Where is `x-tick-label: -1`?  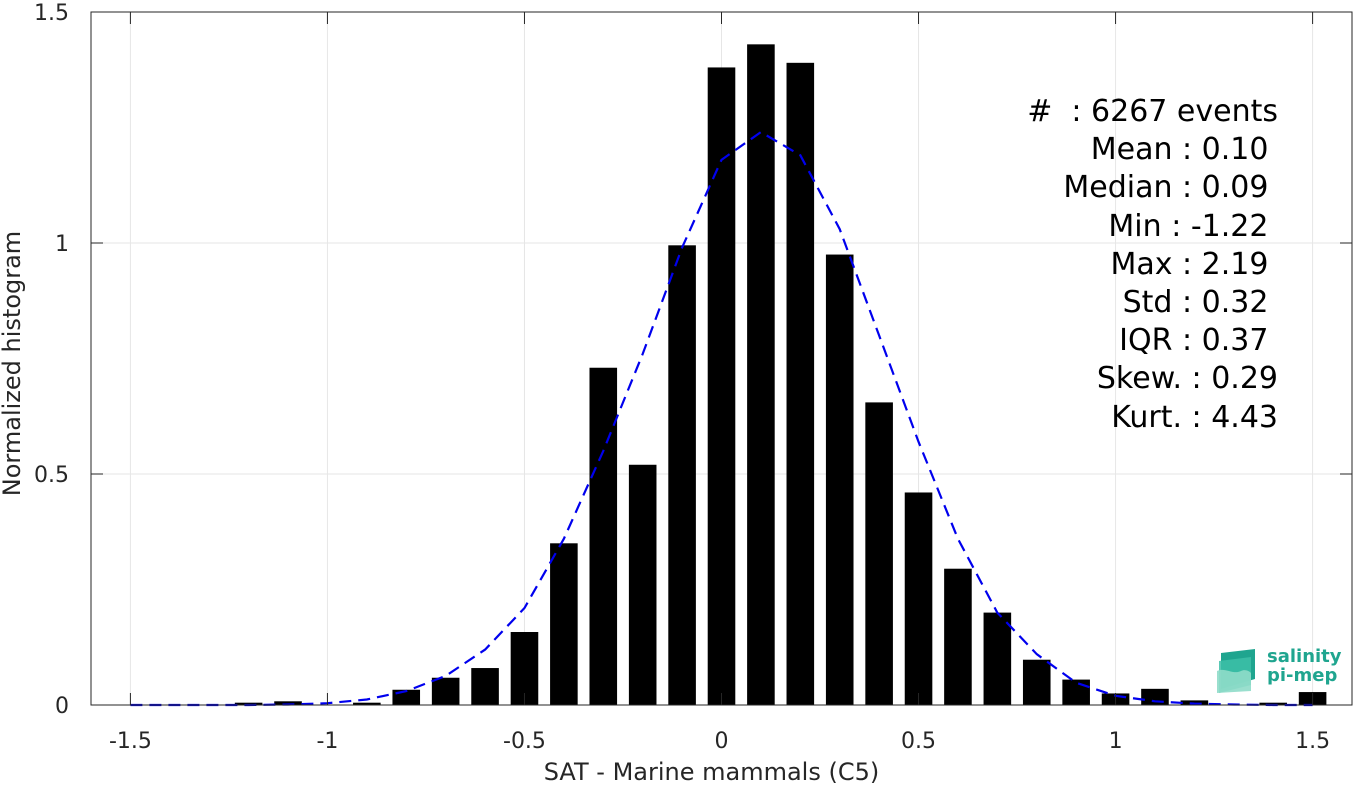 x-tick-label: -1 is located at coordinates (327, 741).